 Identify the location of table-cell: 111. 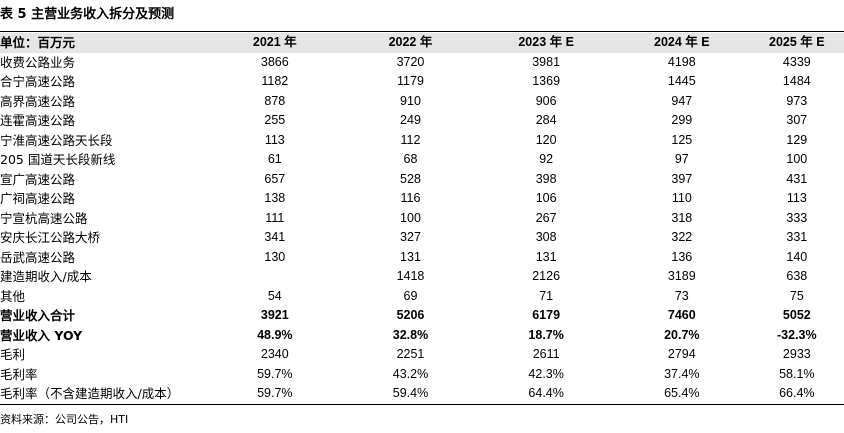
(275, 217).